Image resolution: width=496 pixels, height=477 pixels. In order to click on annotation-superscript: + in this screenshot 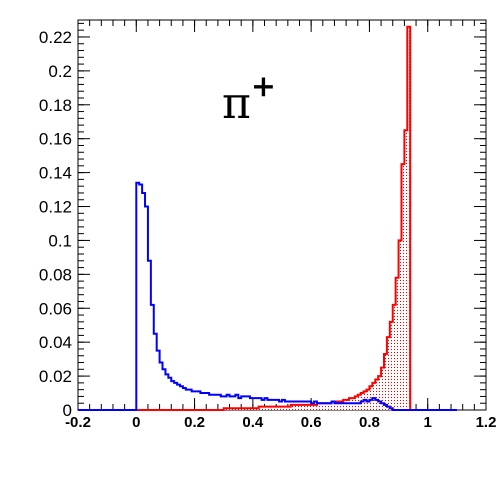, I will do `click(263, 86)`.